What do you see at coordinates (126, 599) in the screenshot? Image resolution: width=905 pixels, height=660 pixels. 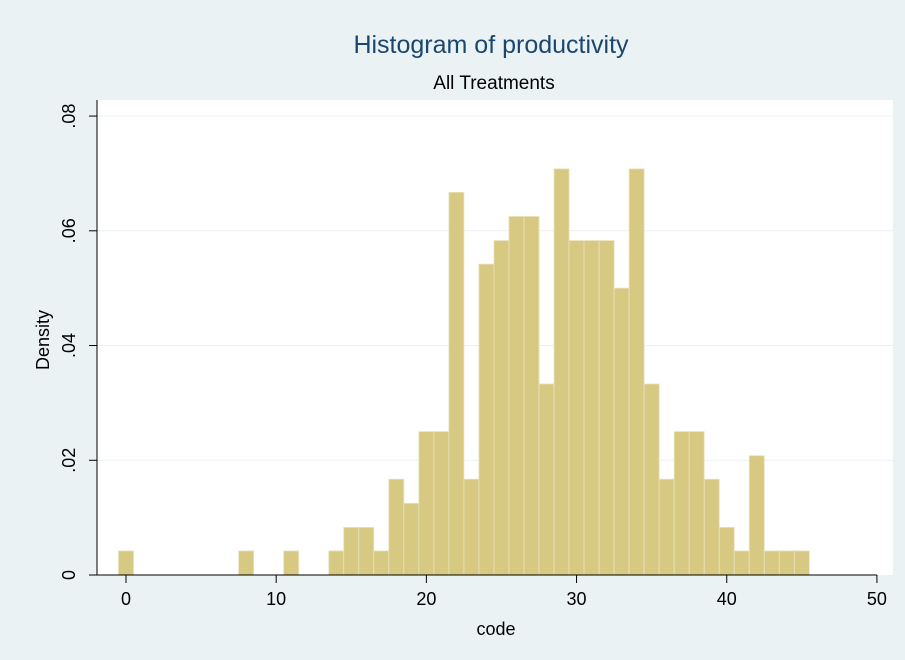 I see `x-tick-label: 0` at bounding box center [126, 599].